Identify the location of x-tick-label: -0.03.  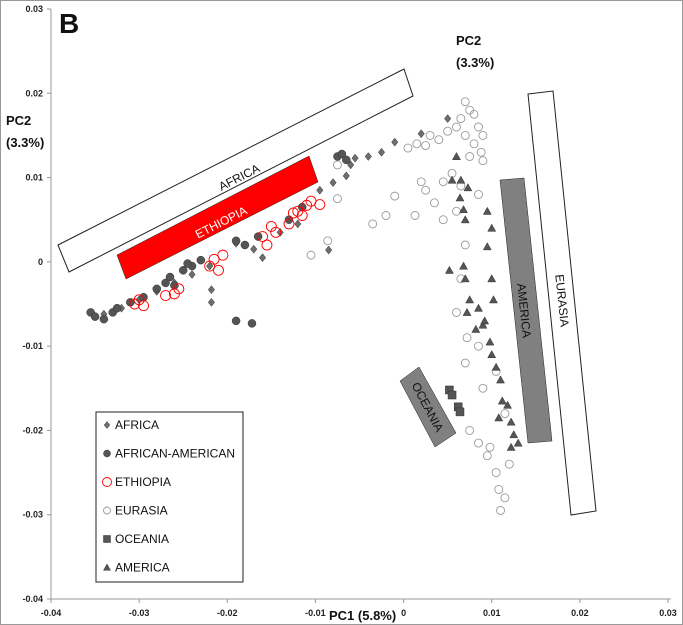
(139, 613).